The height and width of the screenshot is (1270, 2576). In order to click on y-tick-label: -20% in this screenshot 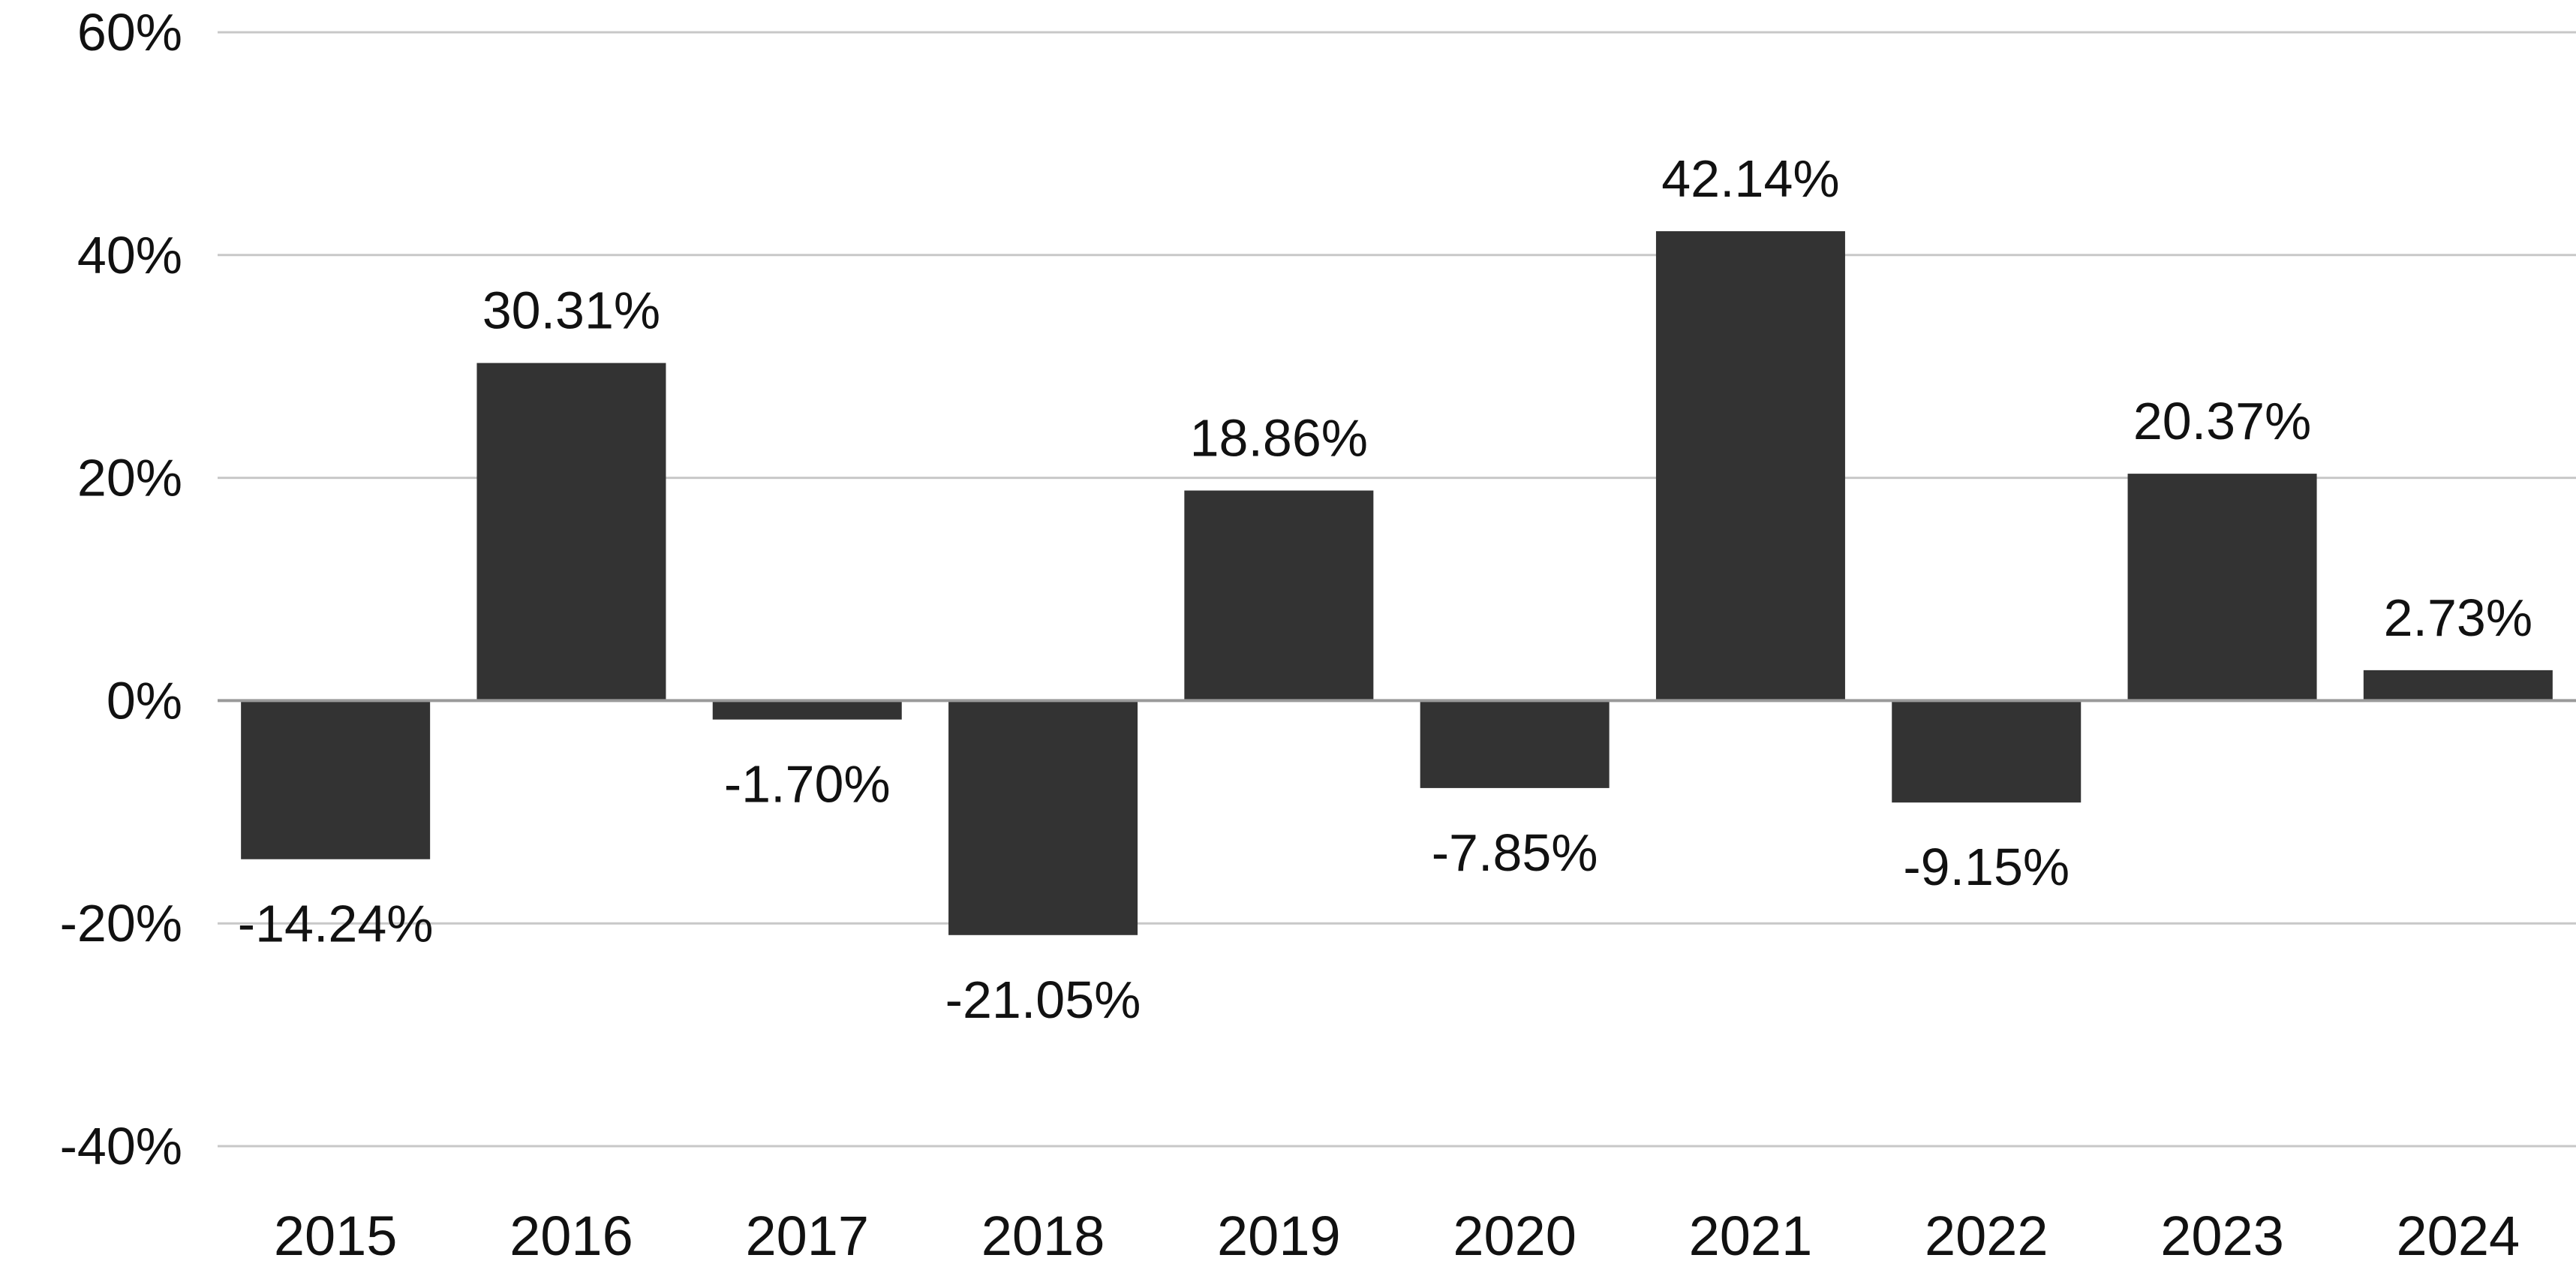, I will do `click(121, 923)`.